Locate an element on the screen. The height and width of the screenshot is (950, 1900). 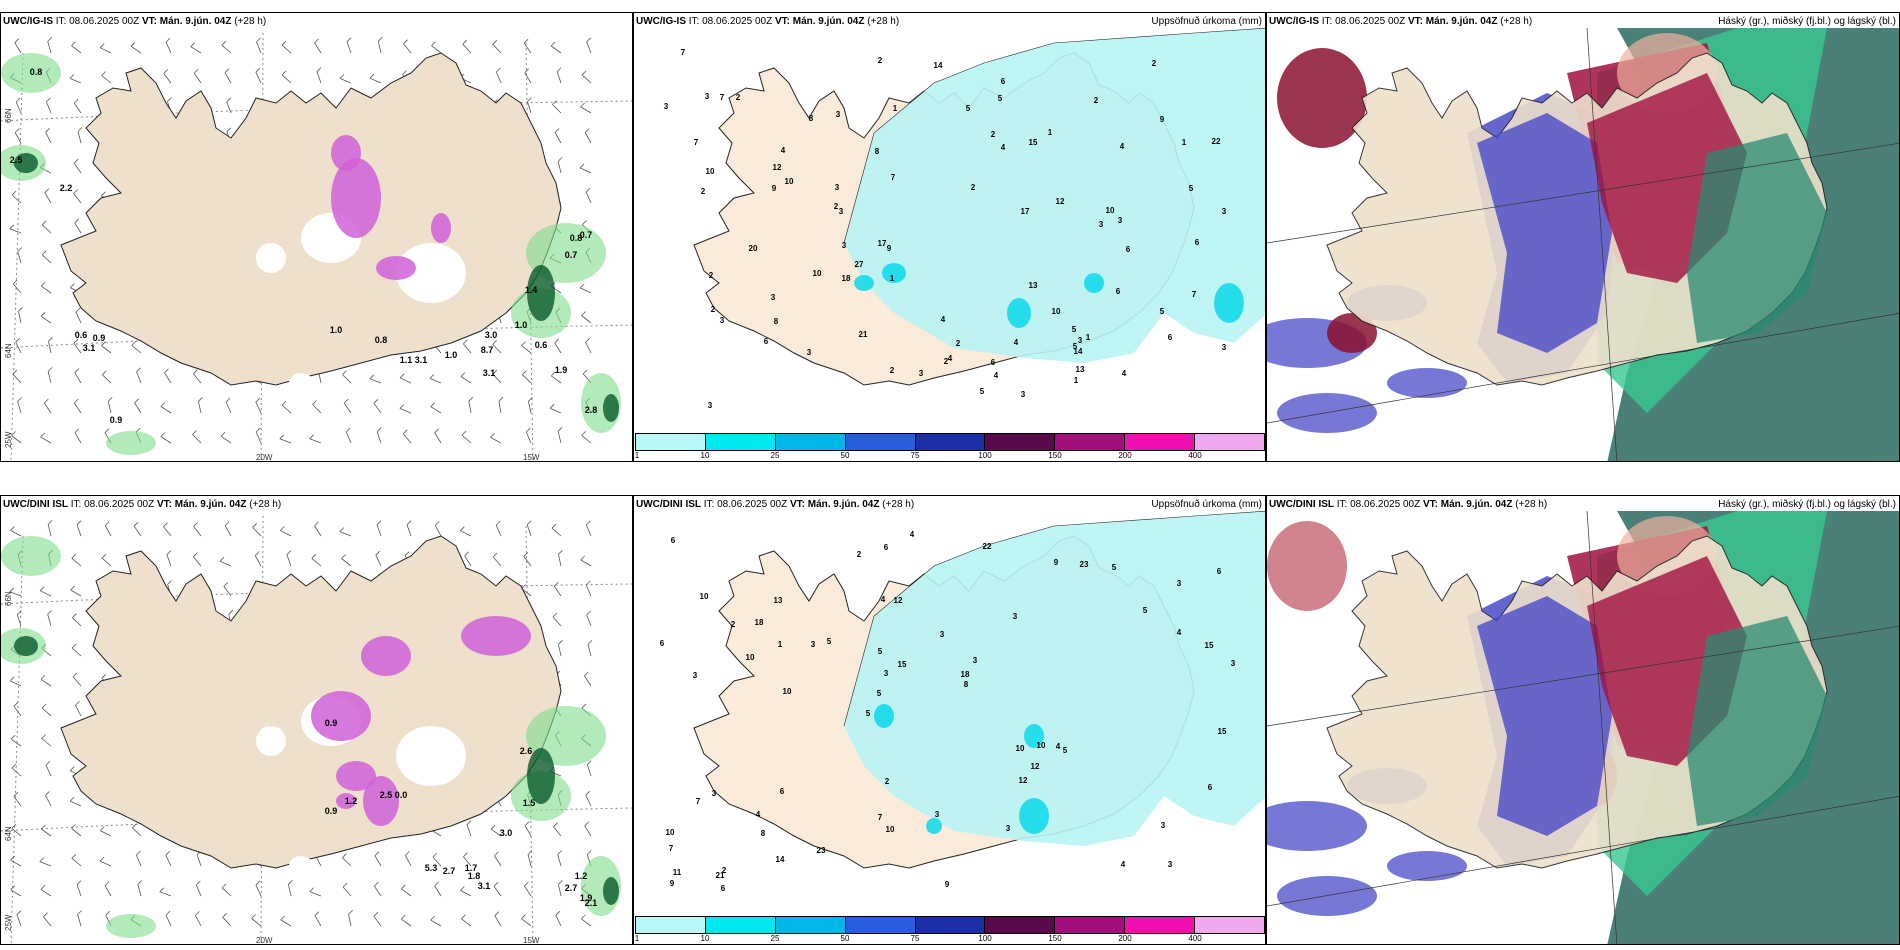
precip-accum-label: 4 is located at coordinates (1122, 146).